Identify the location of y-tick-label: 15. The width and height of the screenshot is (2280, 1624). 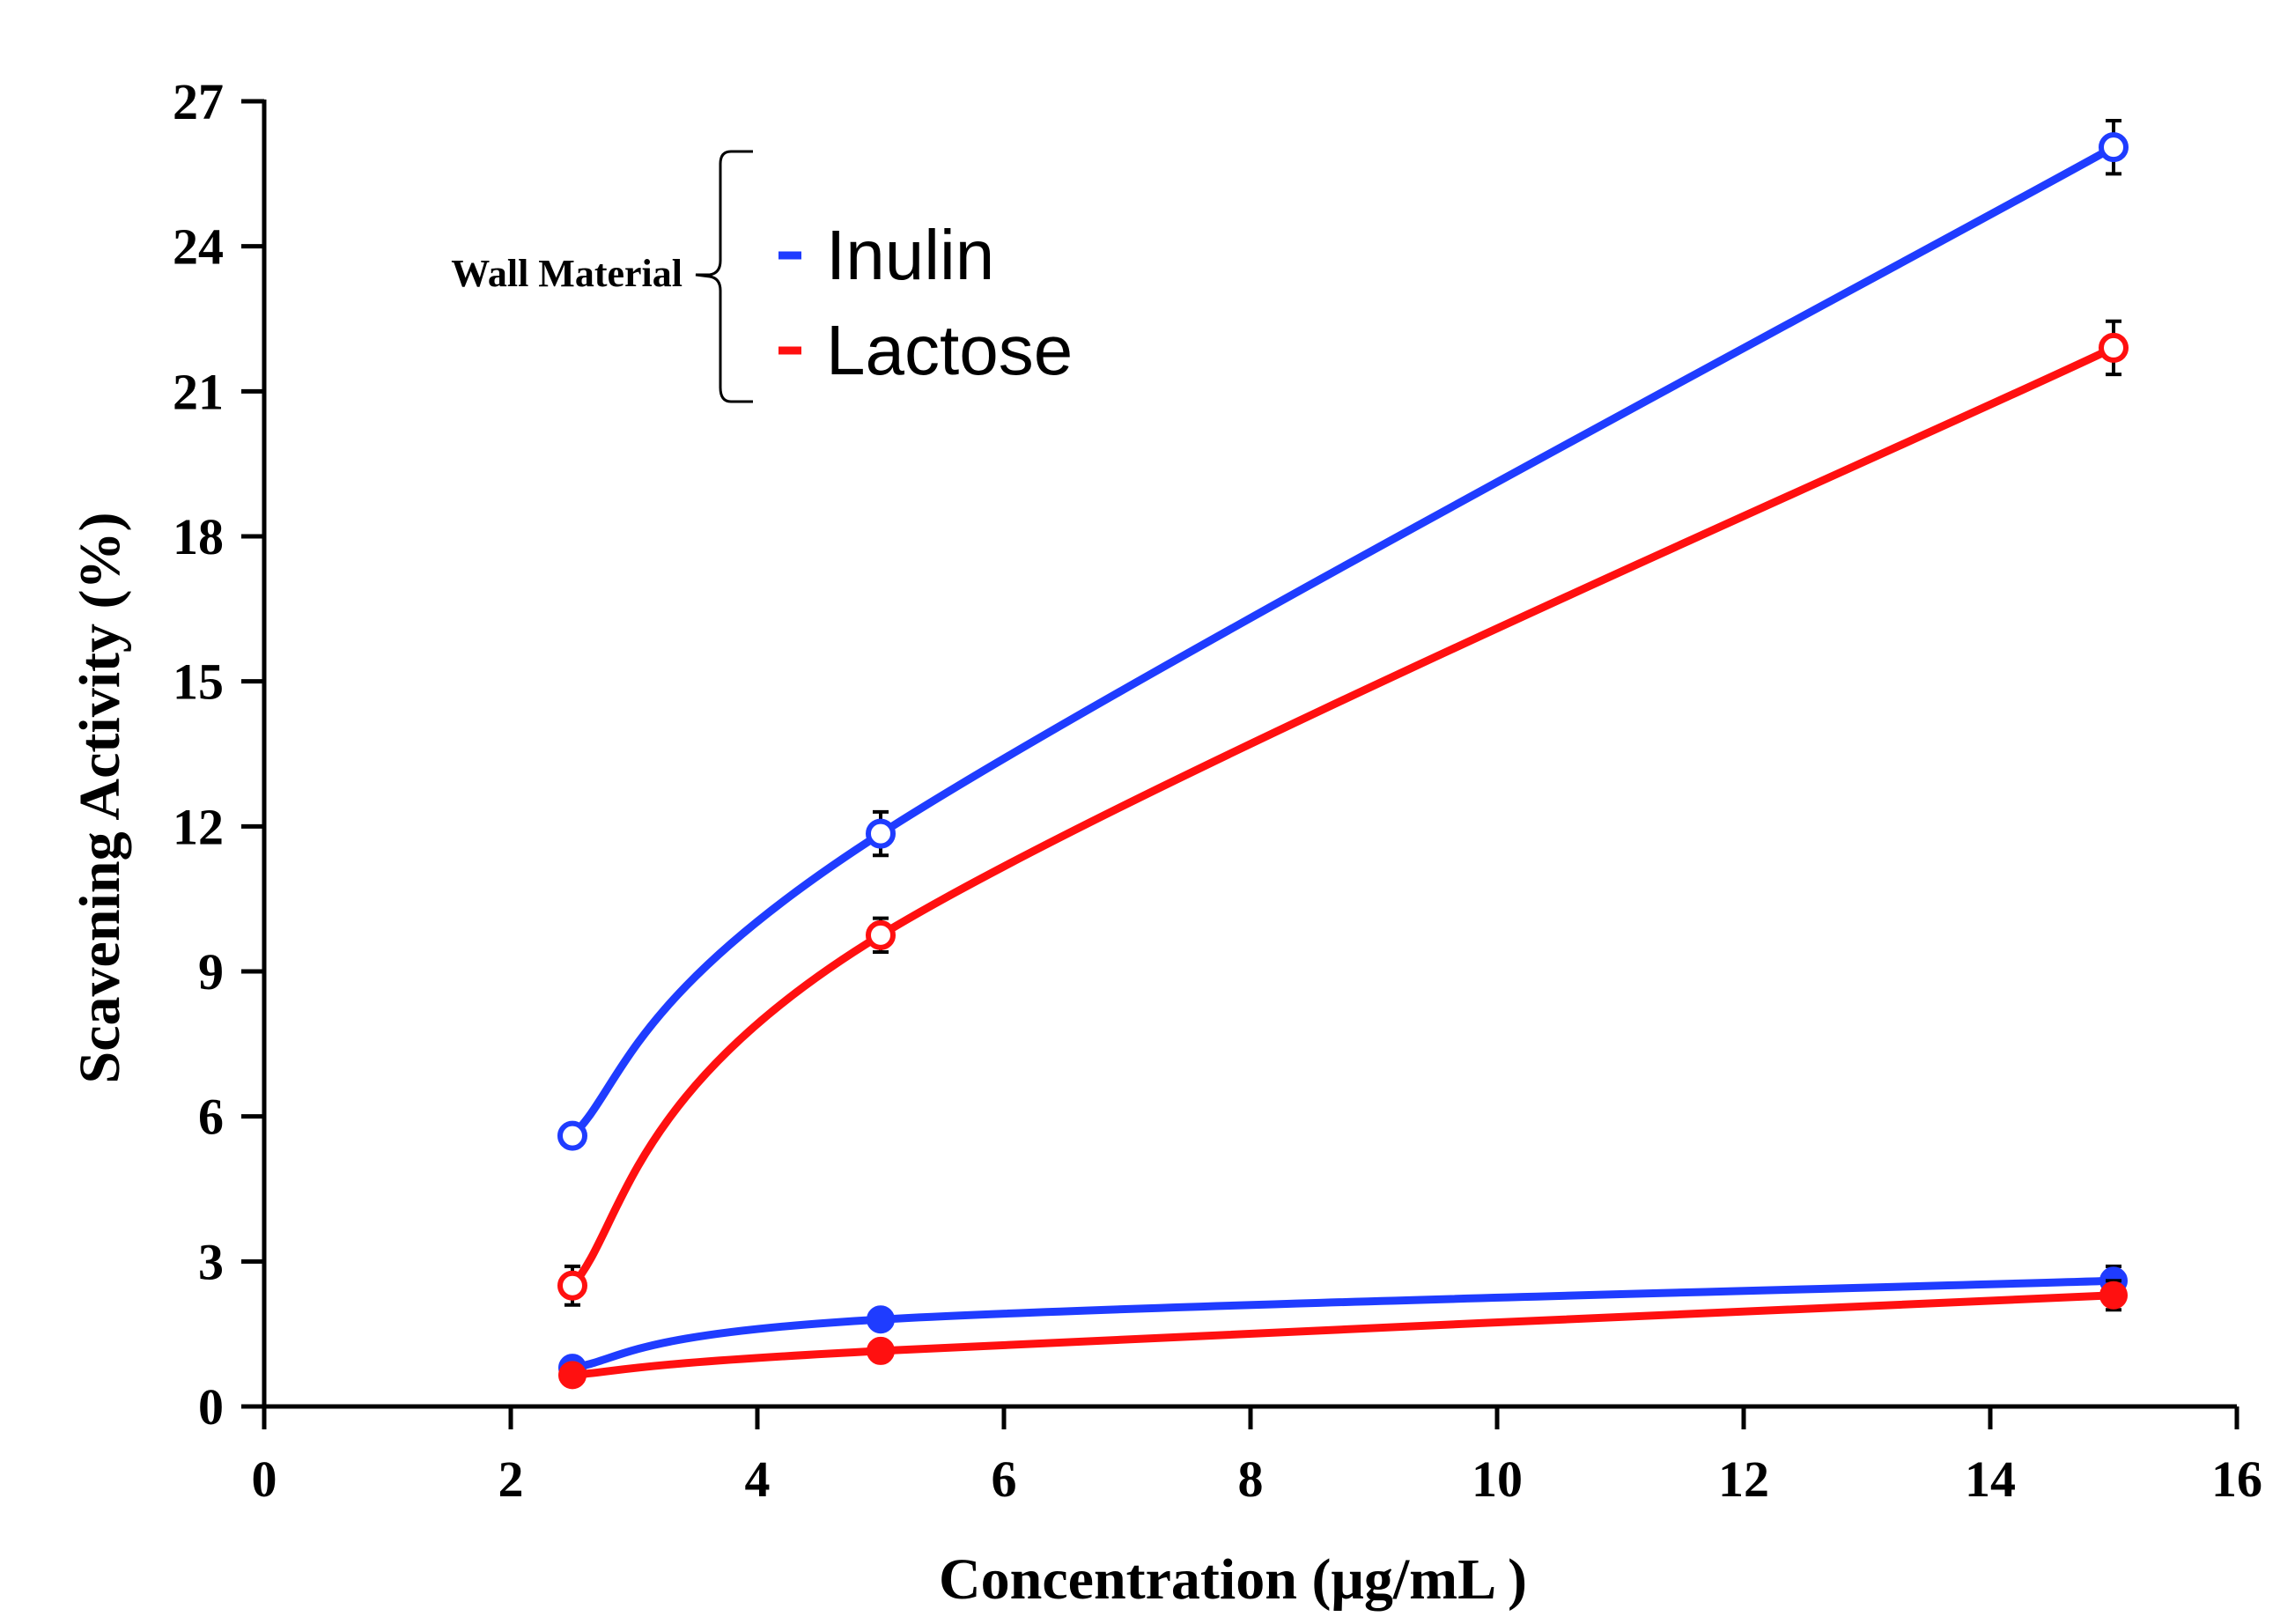
(198, 682).